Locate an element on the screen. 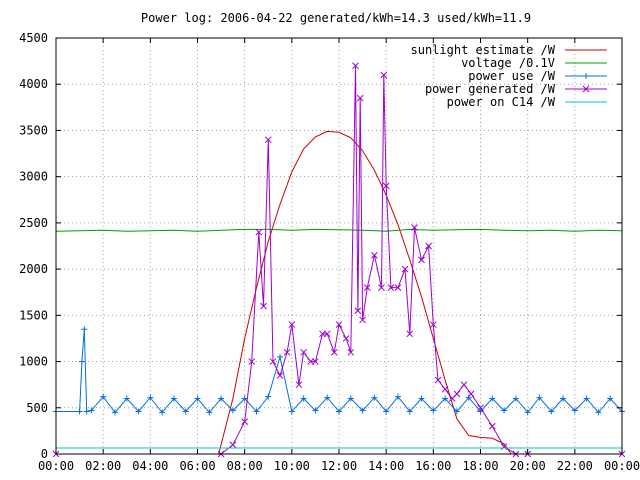  series-line is located at coordinates (339, 230).